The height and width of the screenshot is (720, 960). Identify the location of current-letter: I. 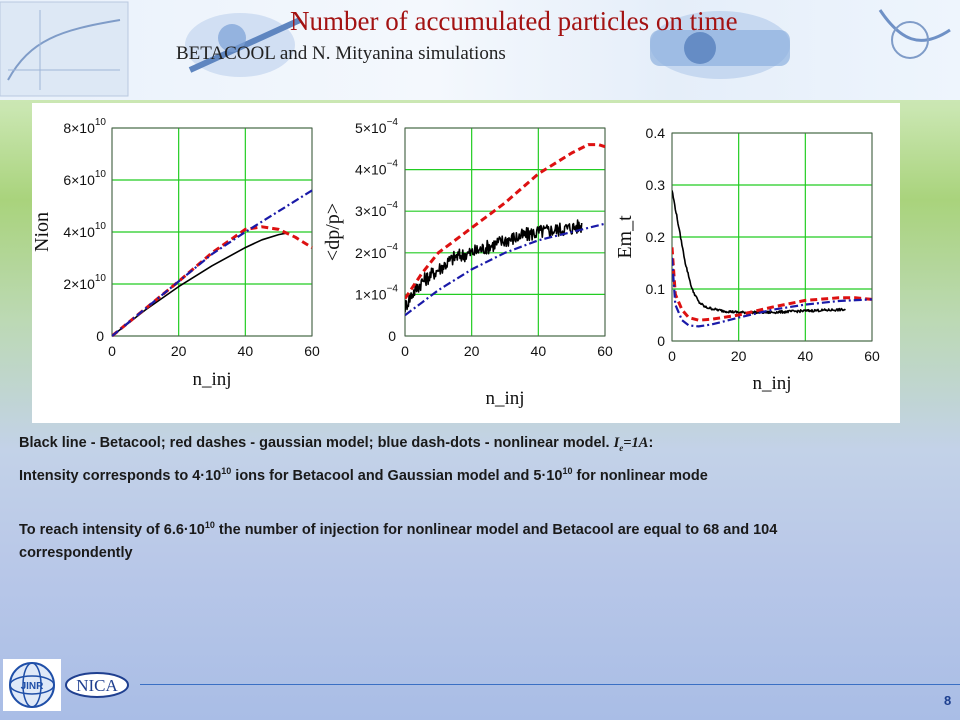
(616, 443).